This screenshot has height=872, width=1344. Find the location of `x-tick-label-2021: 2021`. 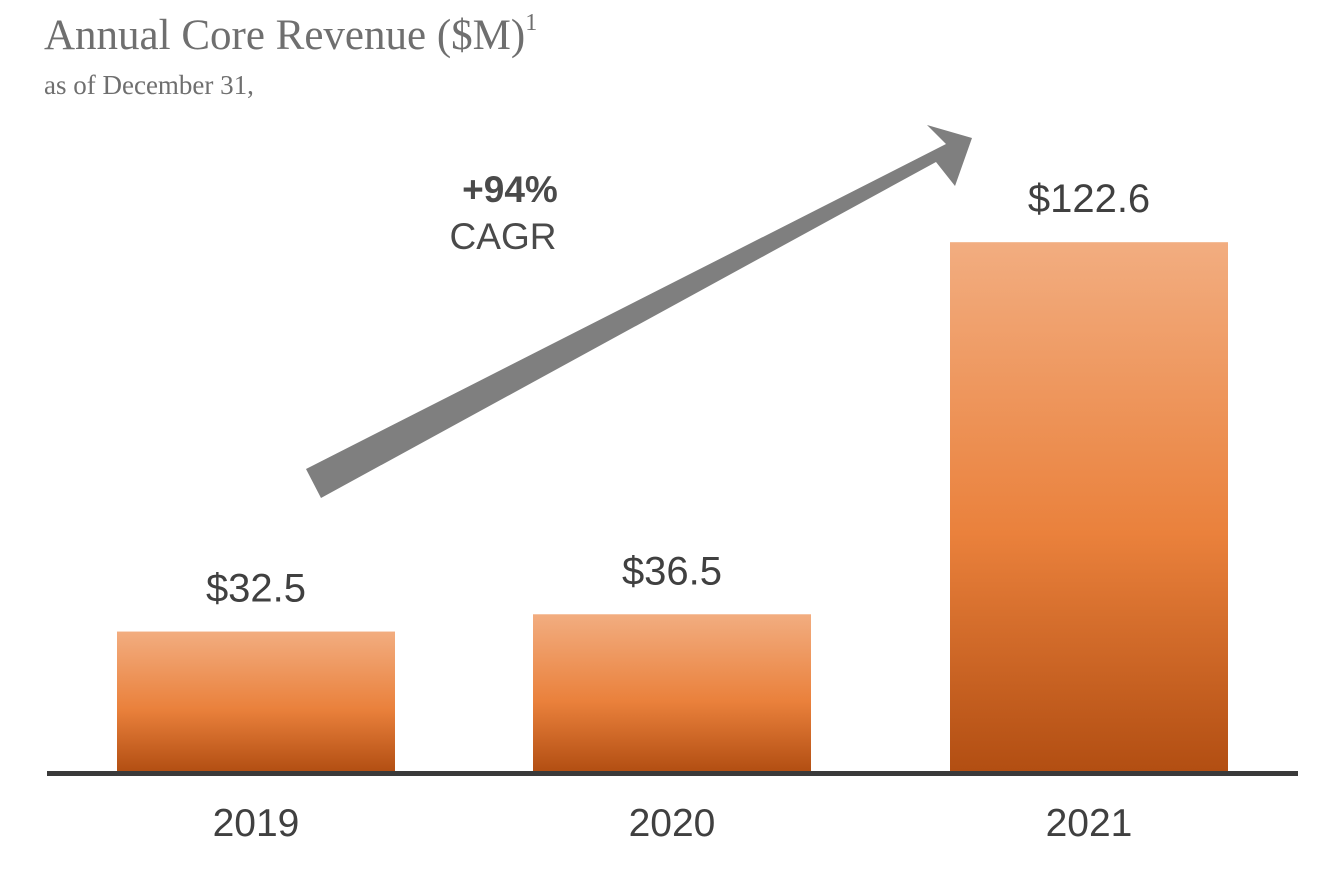

x-tick-label-2021: 2021 is located at coordinates (1089, 823).